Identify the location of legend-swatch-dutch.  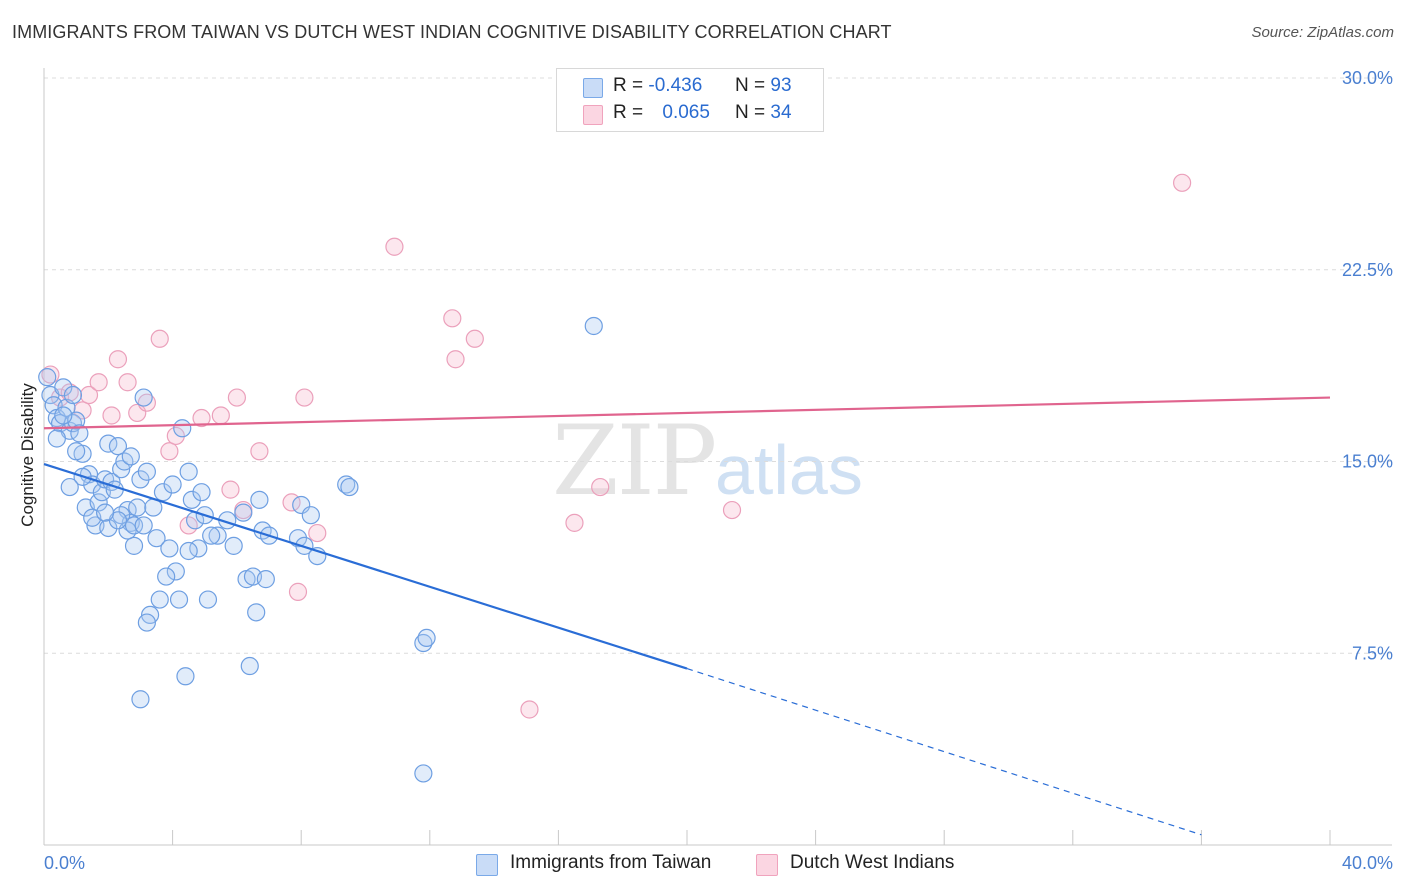
(593, 115).